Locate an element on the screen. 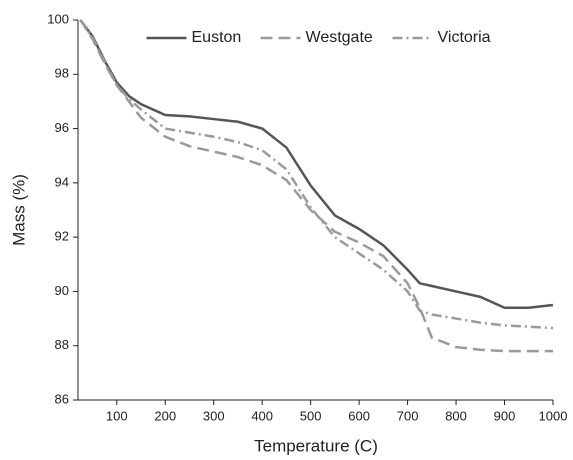 Image resolution: width=573 pixels, height=460 pixels. y-tick-label: 90 is located at coordinates (62, 290).